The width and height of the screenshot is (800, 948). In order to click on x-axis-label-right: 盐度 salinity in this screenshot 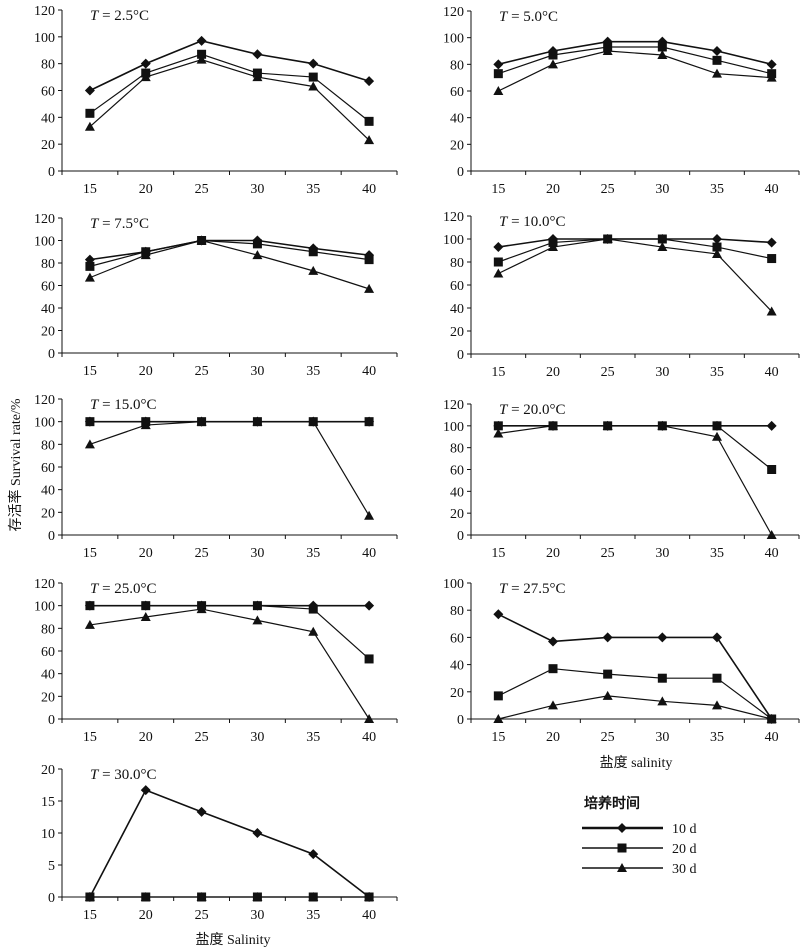, I will do `click(636, 763)`.